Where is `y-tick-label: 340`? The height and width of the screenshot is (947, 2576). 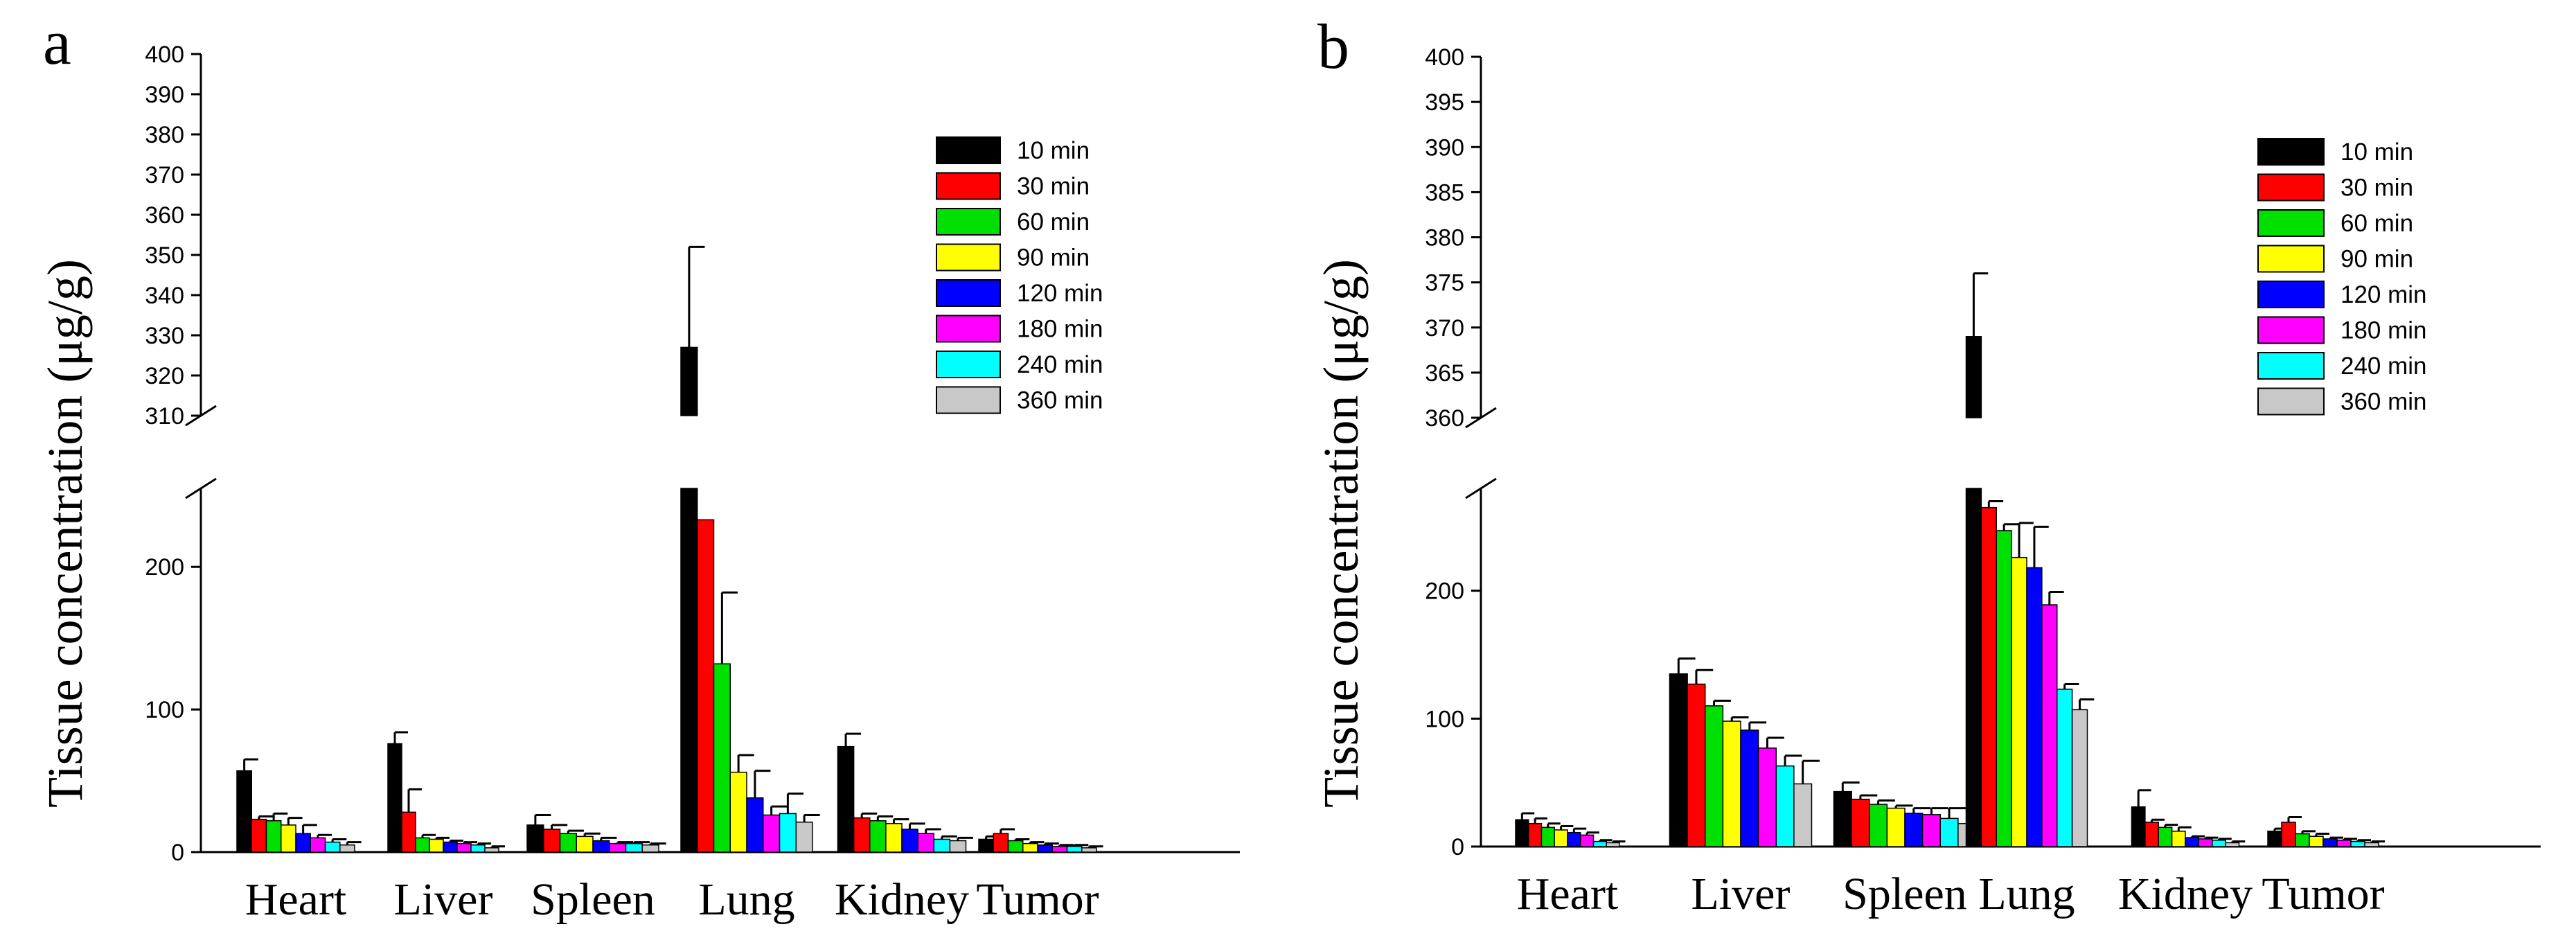
y-tick-label: 340 is located at coordinates (164, 296).